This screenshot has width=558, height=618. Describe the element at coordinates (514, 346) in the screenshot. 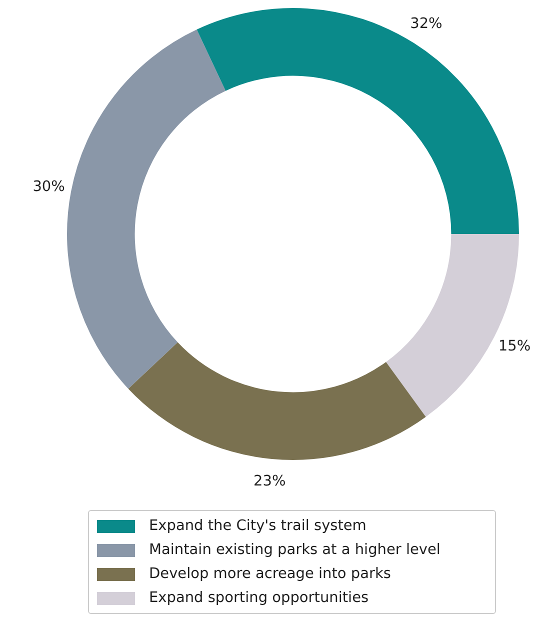

I see `data-label: 15%` at that location.